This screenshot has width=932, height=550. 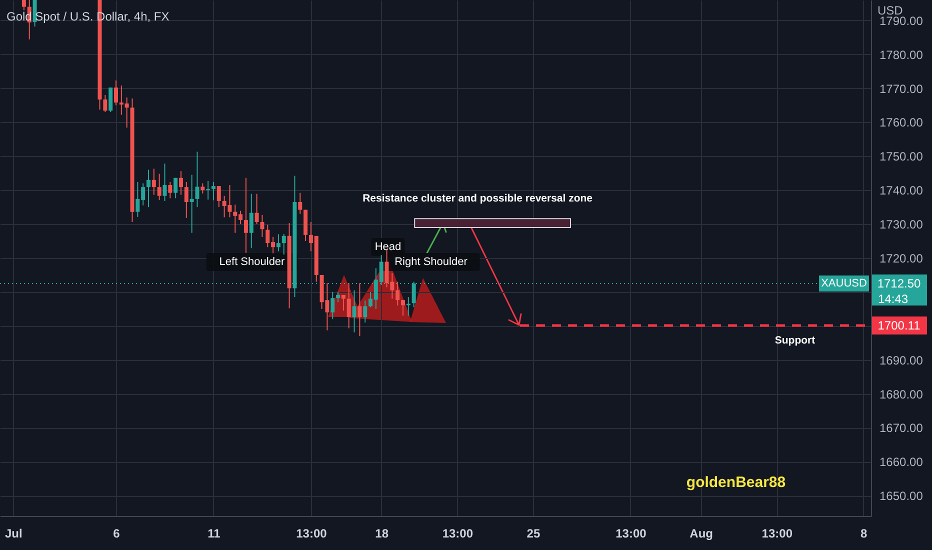 I want to click on text: 1700.11, so click(x=899, y=325).